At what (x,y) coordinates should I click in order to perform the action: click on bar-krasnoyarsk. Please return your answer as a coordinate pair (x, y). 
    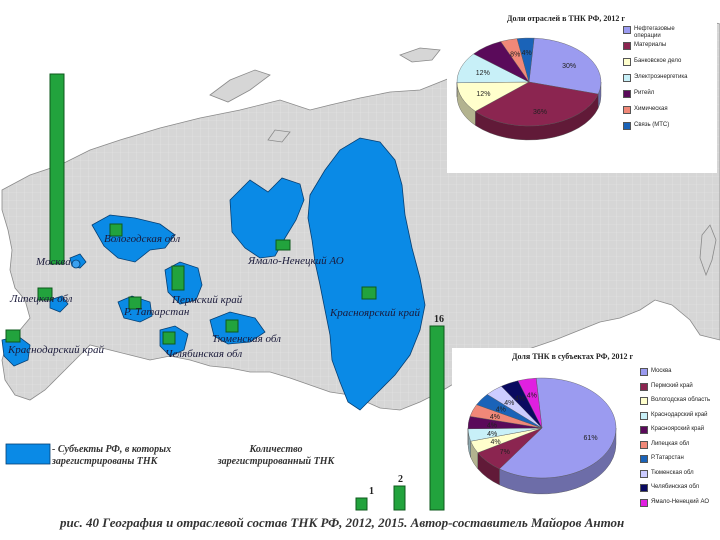
    Looking at the image, I should click on (369, 293).